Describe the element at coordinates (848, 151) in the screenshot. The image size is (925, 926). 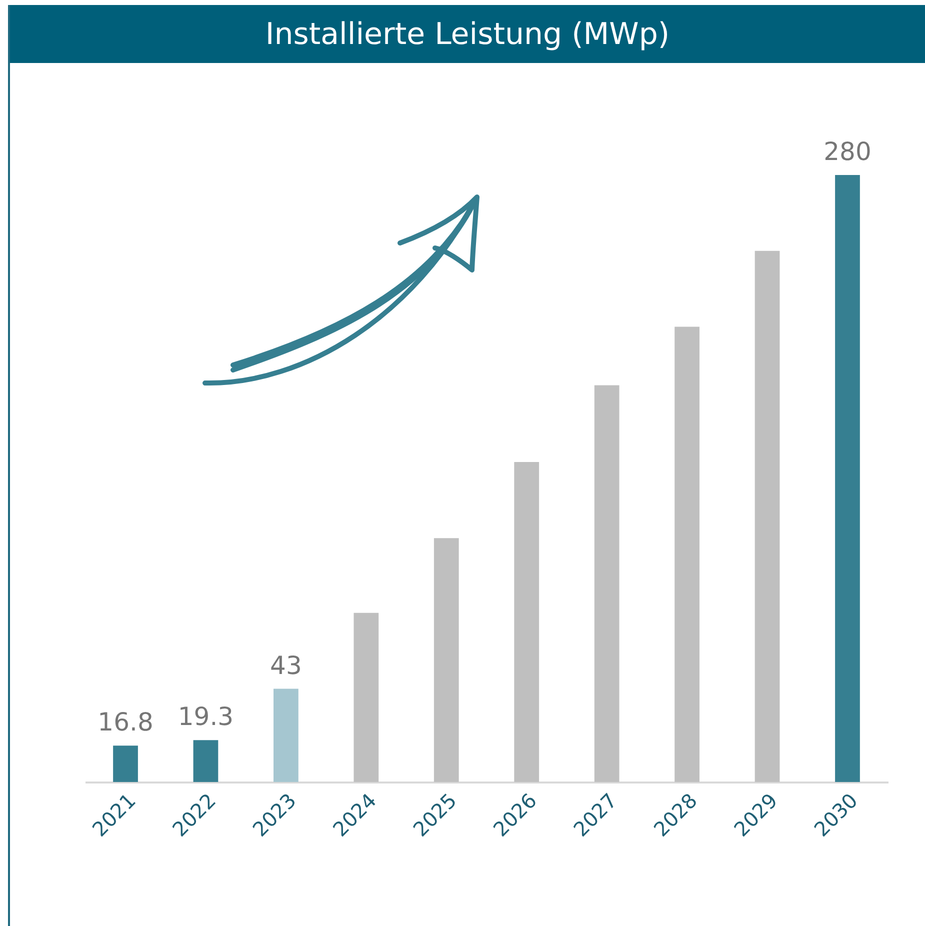
I see `data-label: 280` at that location.